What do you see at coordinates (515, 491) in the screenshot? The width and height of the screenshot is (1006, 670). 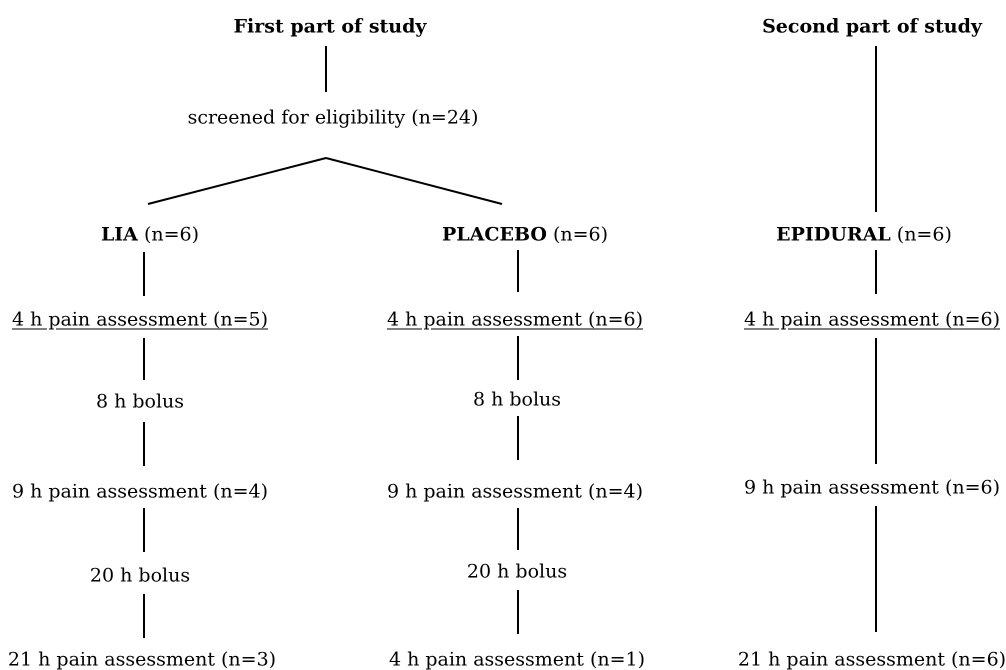 I see `placebo-step-3: 9 h pain assessment (n=4)` at bounding box center [515, 491].